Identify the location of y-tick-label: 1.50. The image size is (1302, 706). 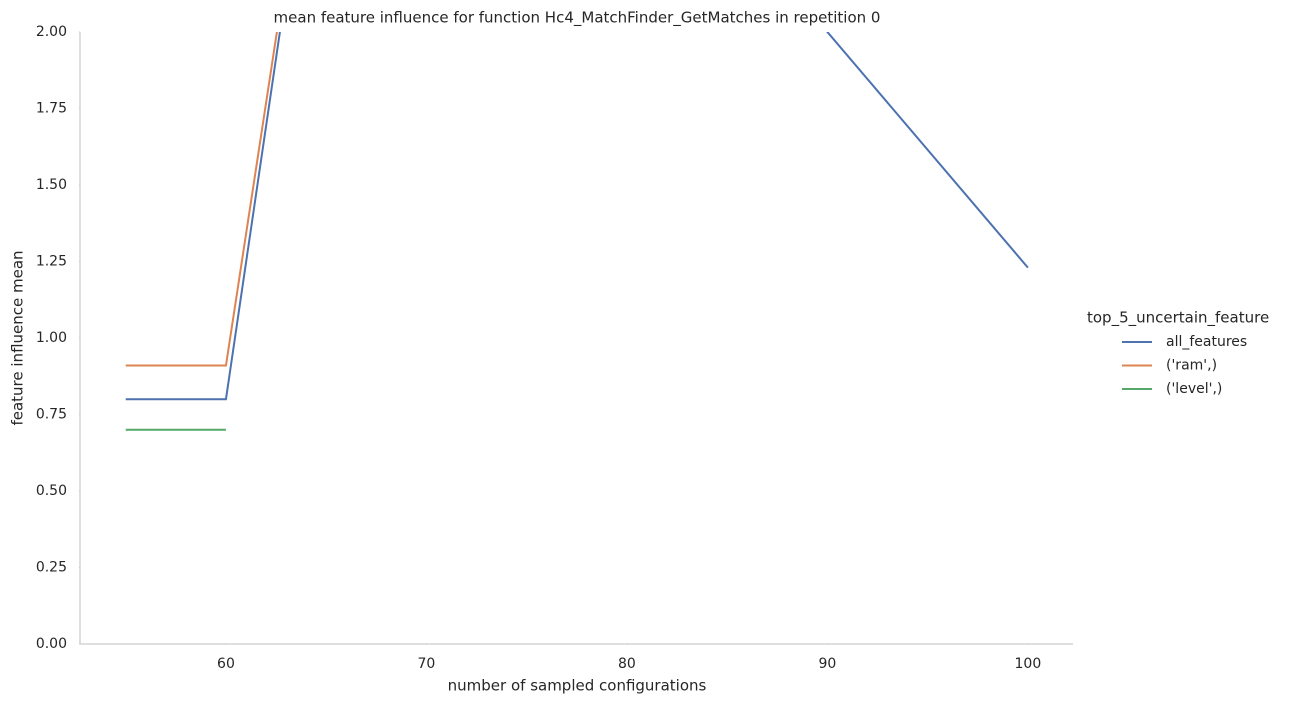
(51, 185).